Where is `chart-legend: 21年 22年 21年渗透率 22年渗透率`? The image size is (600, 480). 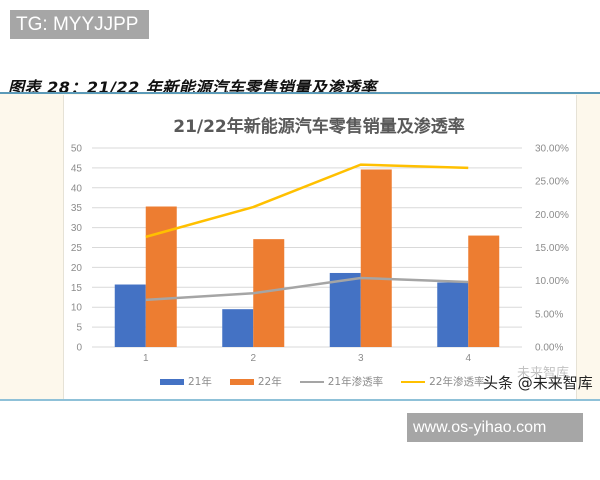
chart-legend: 21年 22年 21年渗透率 22年渗透率 is located at coordinates (322, 381).